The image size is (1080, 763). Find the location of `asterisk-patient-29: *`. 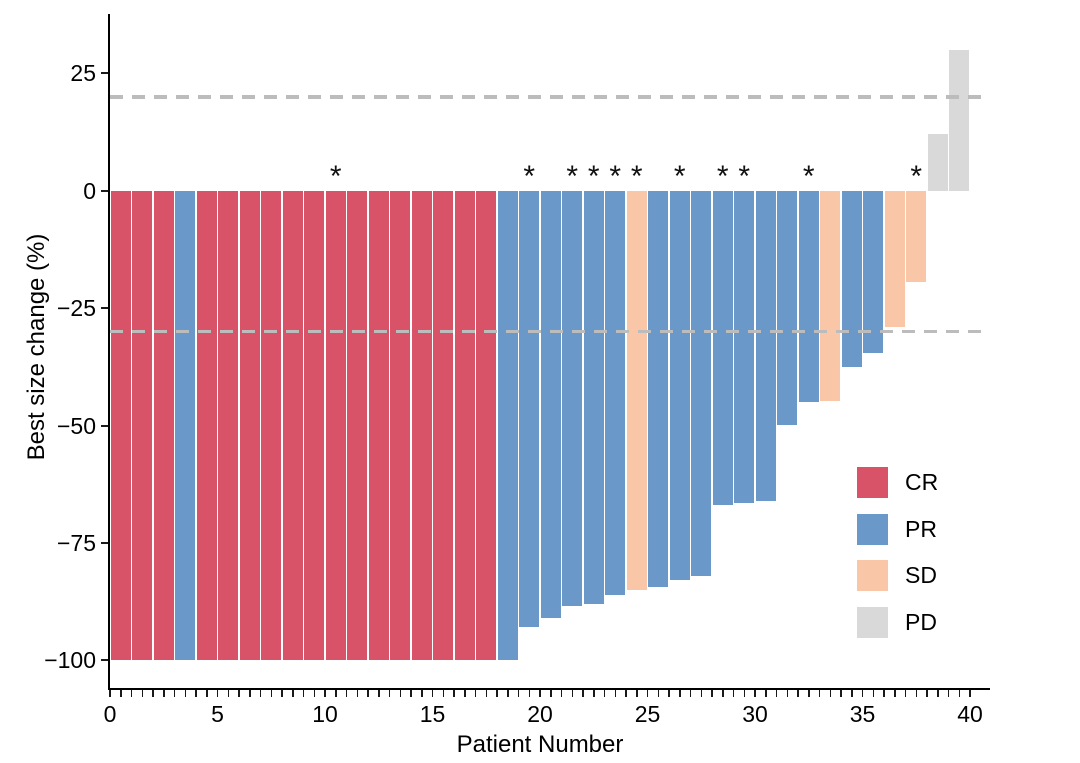

asterisk-patient-29: * is located at coordinates (722, 176).